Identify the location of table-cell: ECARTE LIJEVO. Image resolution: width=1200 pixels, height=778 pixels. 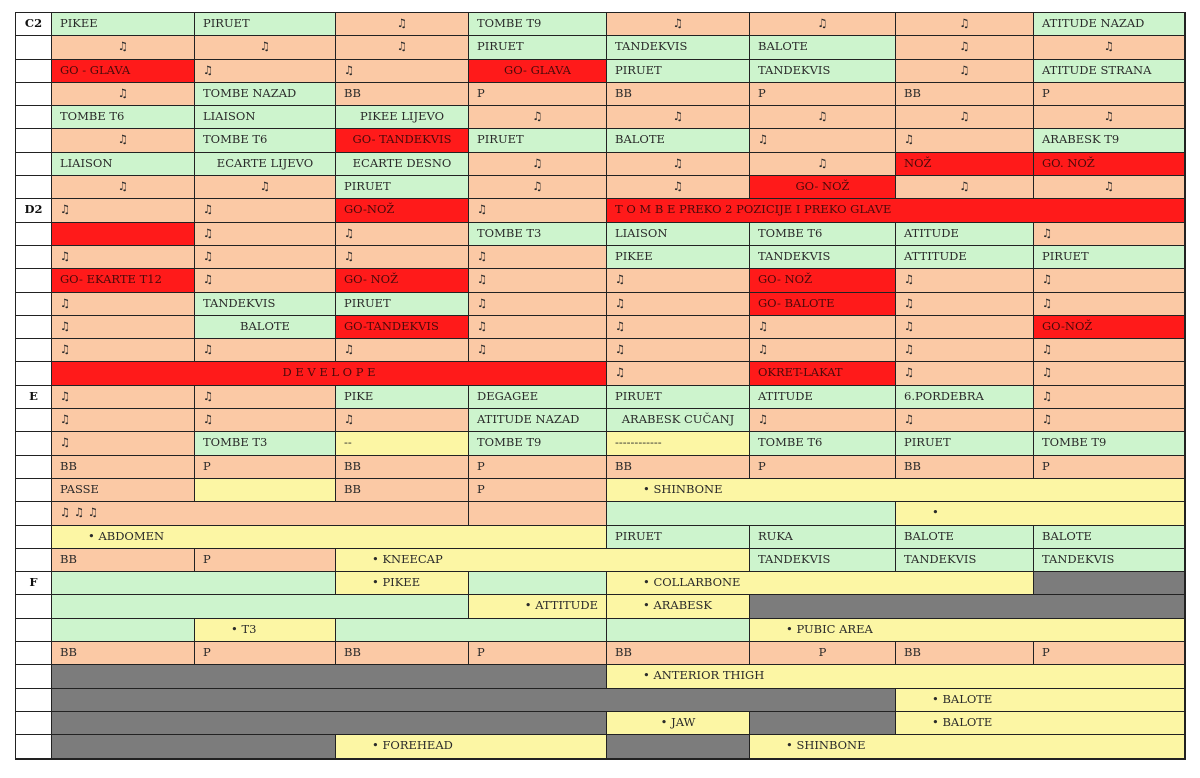
(265, 164).